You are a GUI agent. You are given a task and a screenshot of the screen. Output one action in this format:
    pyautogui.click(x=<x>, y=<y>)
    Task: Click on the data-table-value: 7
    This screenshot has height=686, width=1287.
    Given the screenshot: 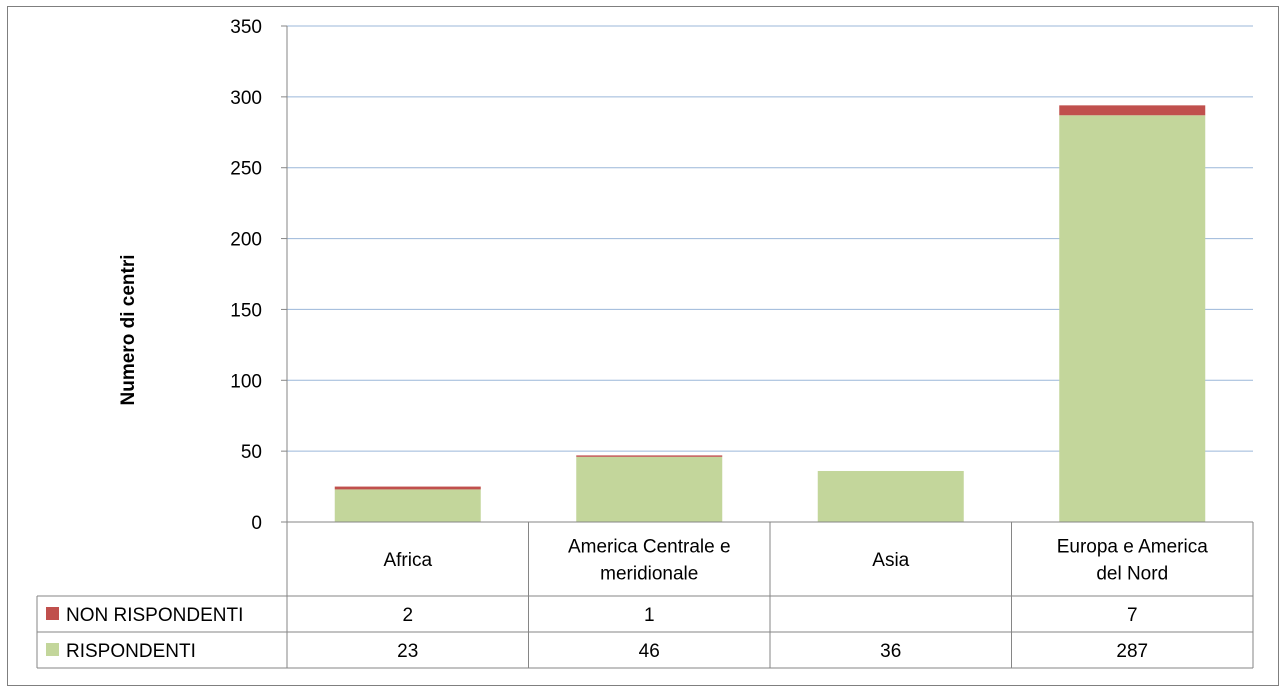 What is the action you would take?
    pyautogui.click(x=1132, y=615)
    